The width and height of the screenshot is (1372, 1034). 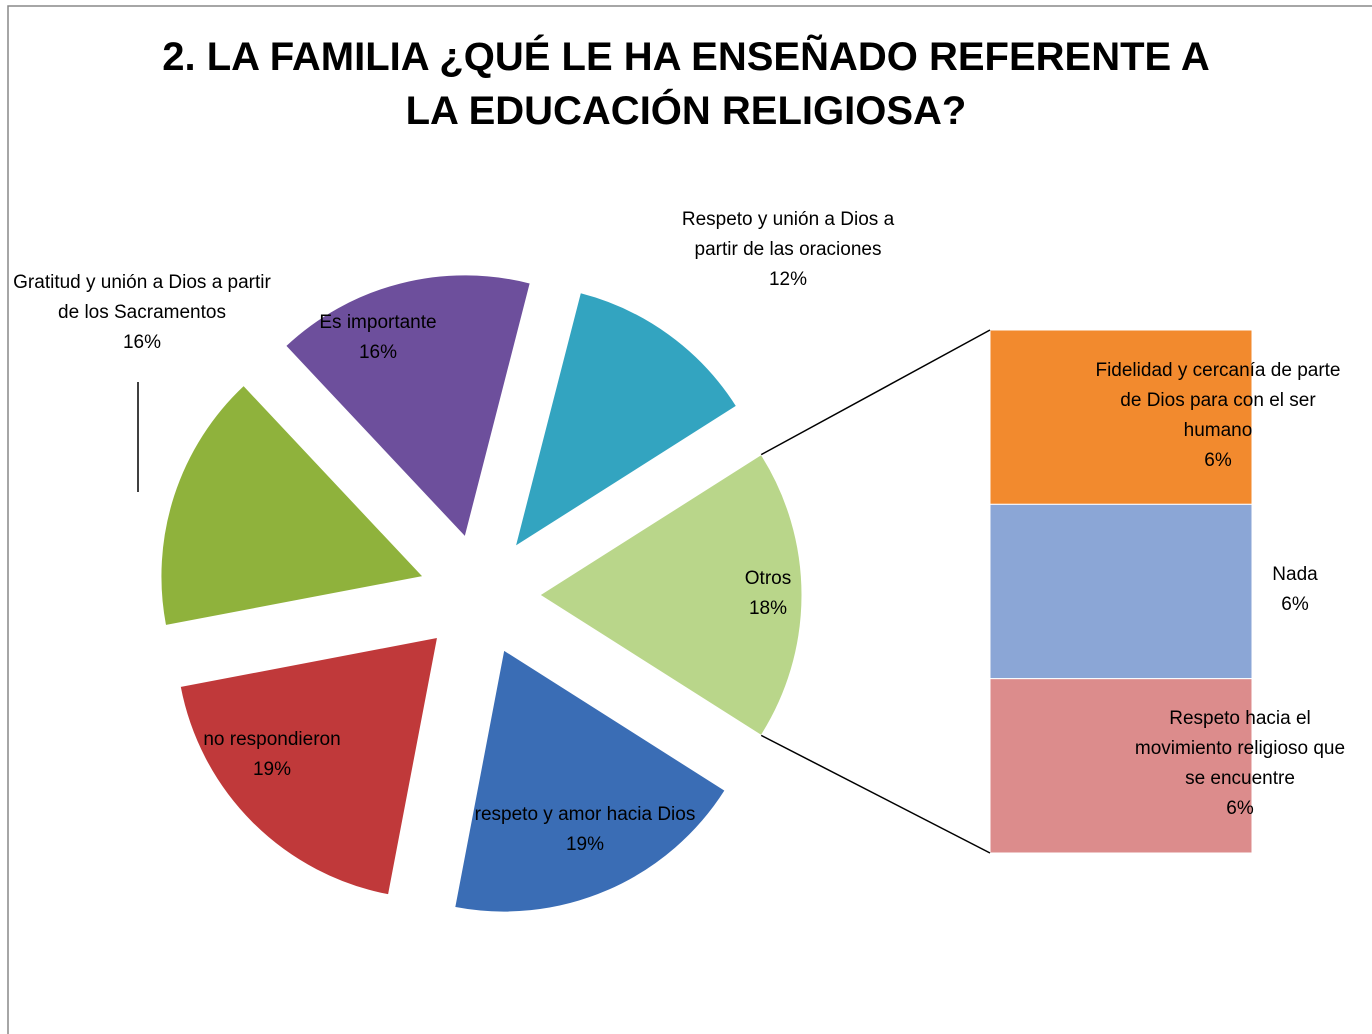 What do you see at coordinates (378, 338) in the screenshot?
I see `slice-label: Es importante 16%` at bounding box center [378, 338].